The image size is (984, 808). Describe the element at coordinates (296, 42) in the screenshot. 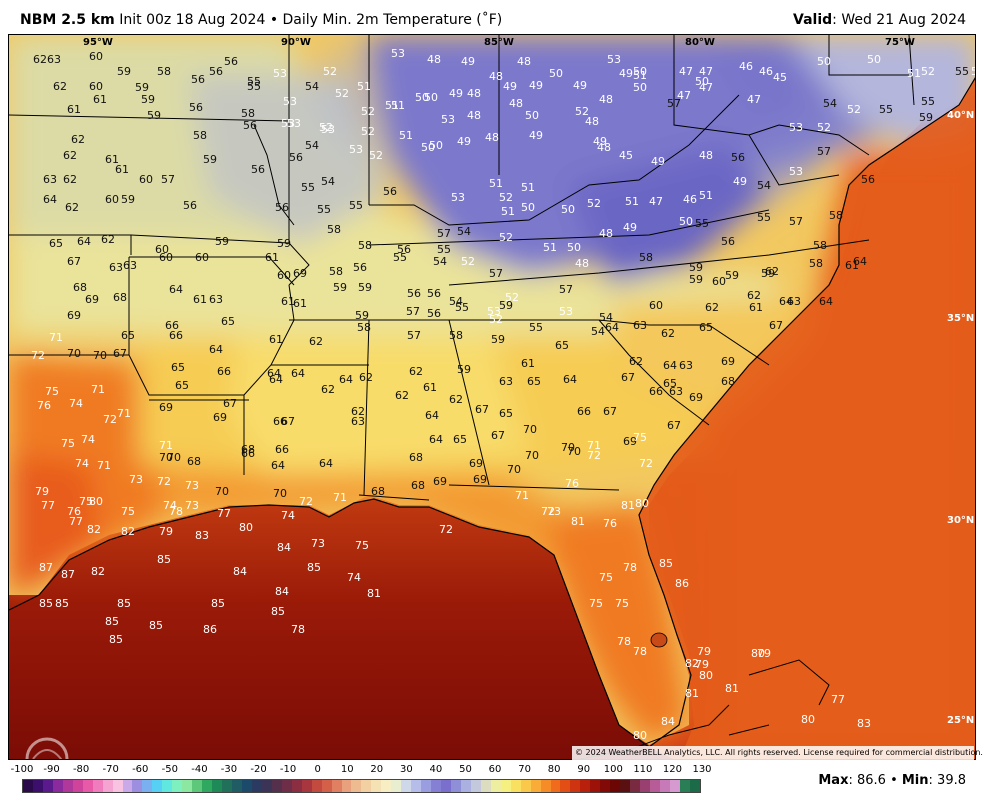

I see `lon-label-90w: 90°W` at that location.